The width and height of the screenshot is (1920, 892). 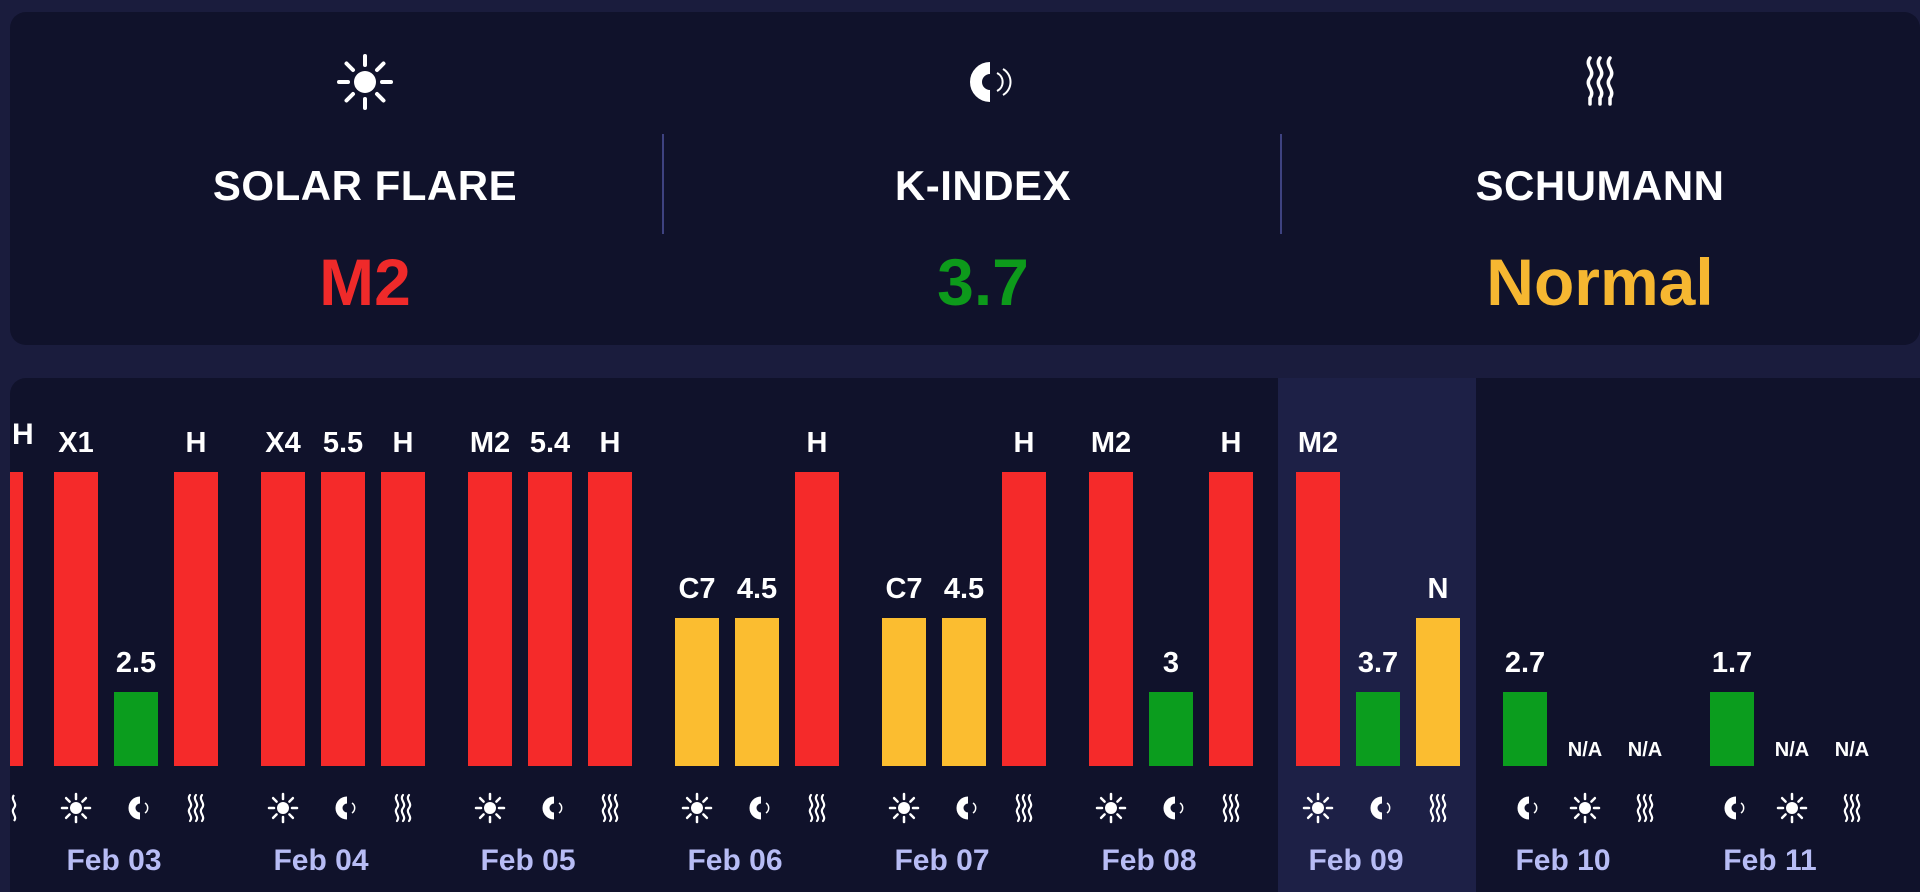 I want to click on bar-label: N, so click(x=1438, y=589).